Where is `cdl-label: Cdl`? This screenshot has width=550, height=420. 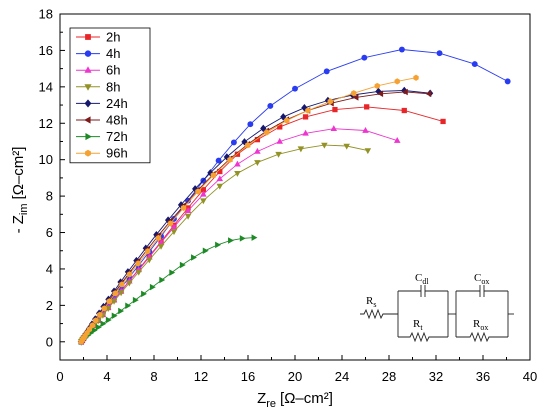 cdl-label: Cdl is located at coordinates (422, 279).